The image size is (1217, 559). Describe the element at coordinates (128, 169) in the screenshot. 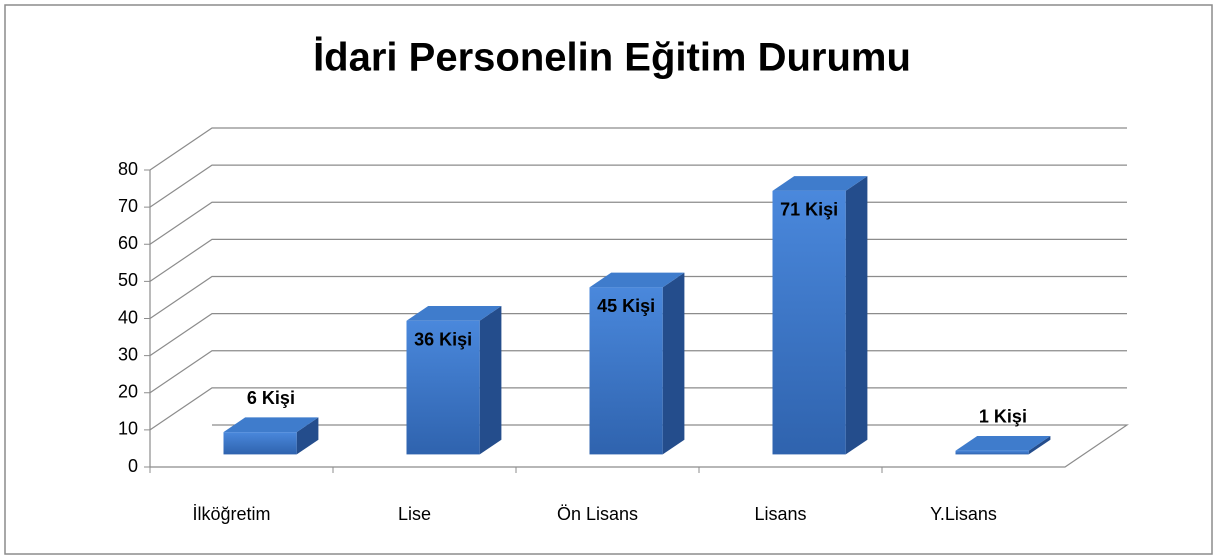

I see `y-tick-label: 80` at that location.